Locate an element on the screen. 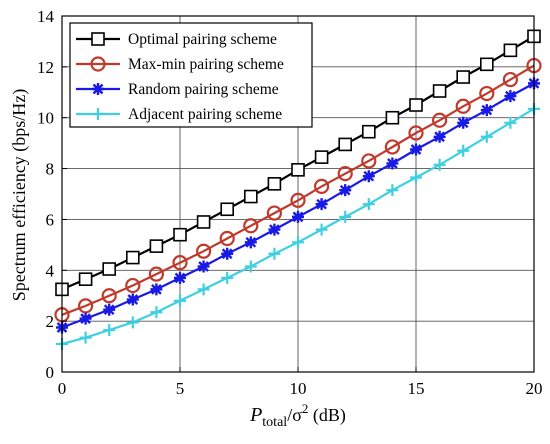 The height and width of the screenshot is (444, 550). x-tick-label: 20 is located at coordinates (534, 388).